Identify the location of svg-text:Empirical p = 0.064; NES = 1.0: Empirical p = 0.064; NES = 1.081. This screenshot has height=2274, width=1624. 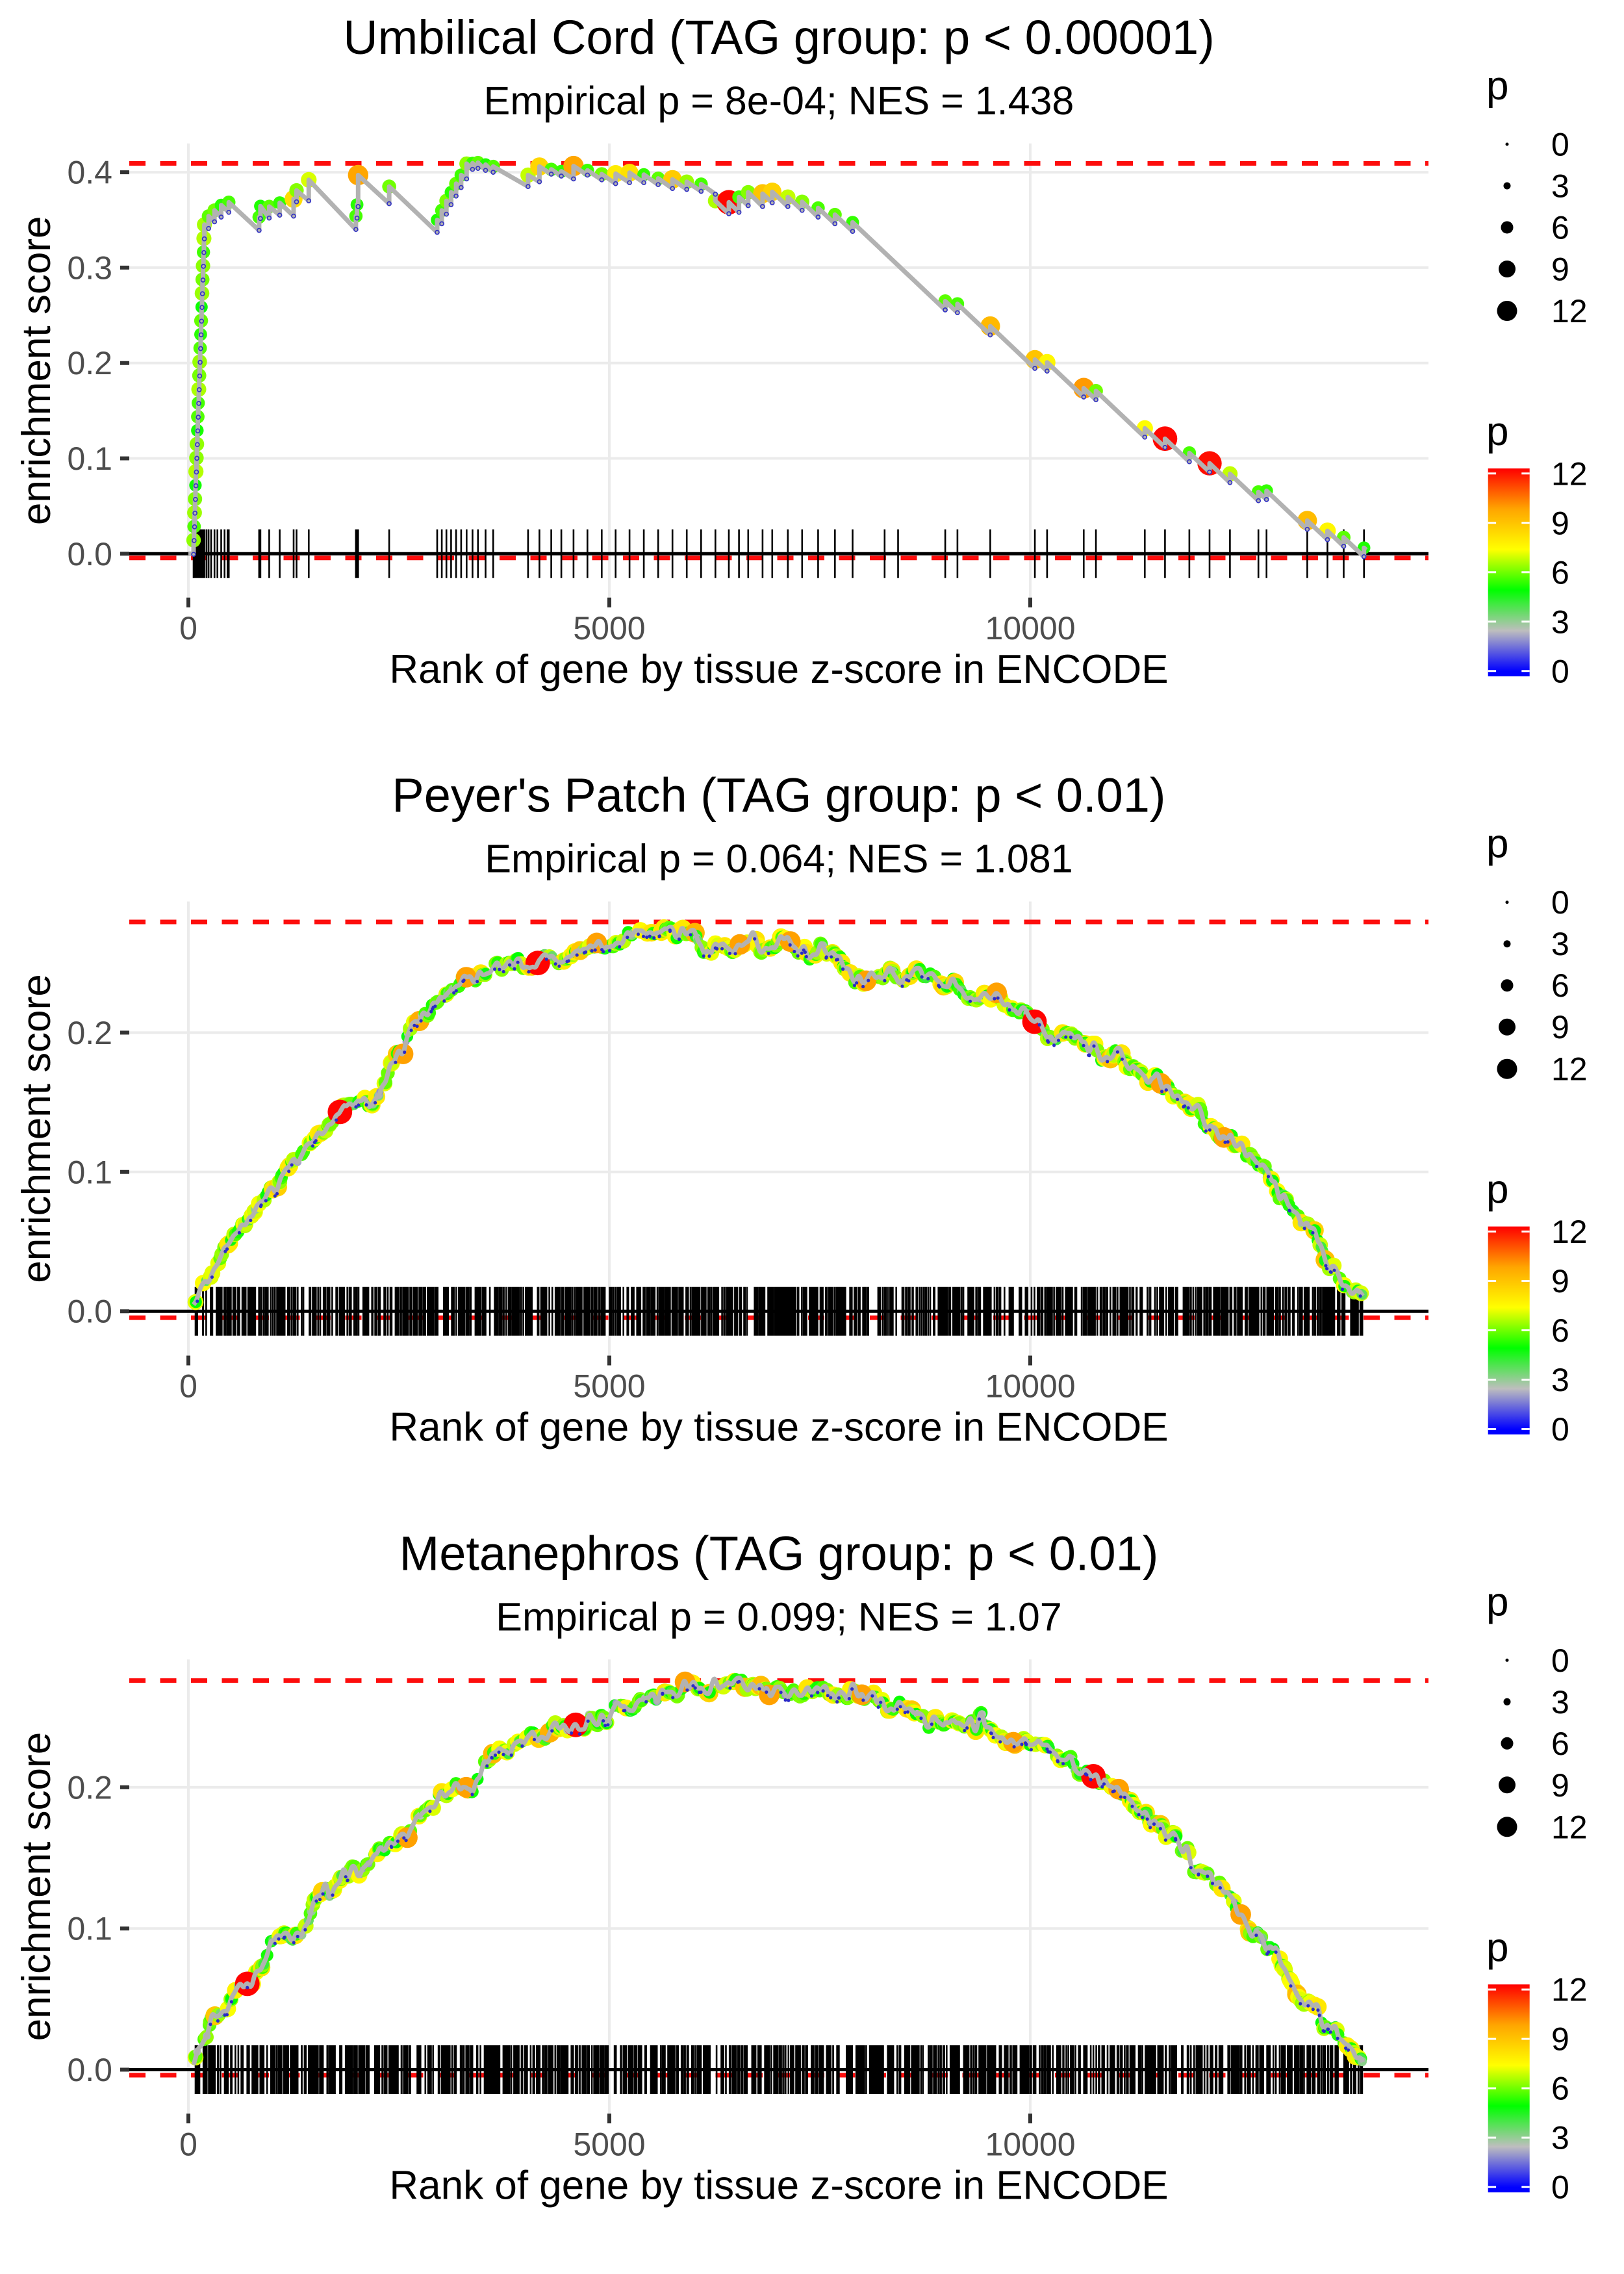
(778, 859).